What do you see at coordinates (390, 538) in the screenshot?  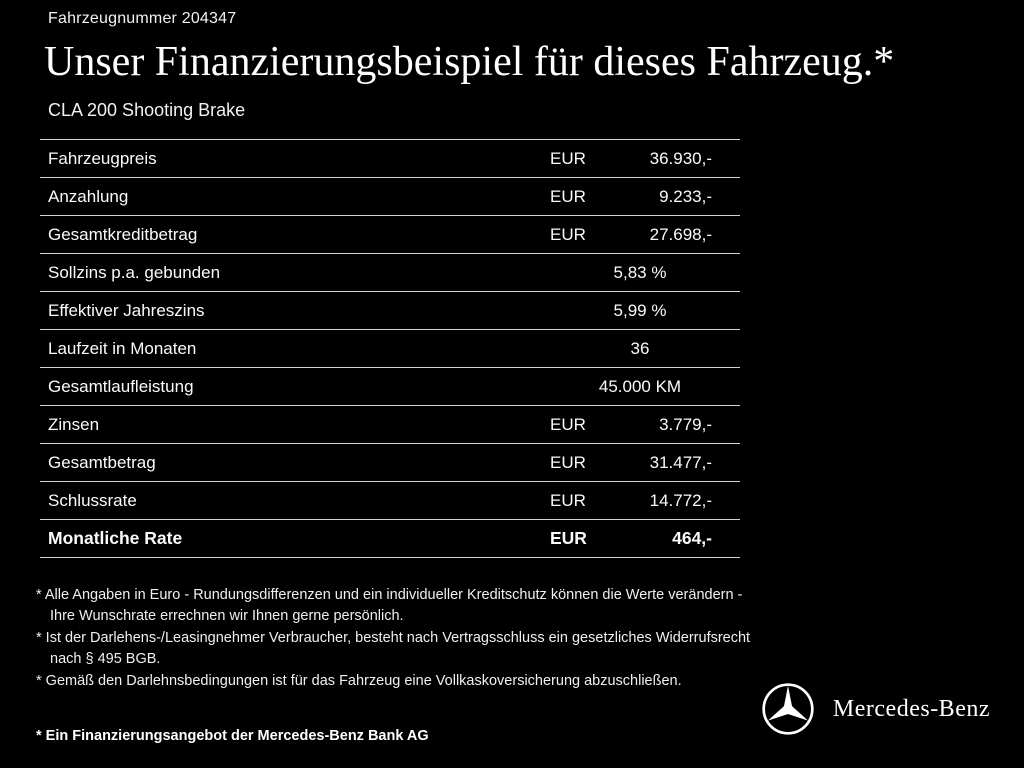 I see `table-row-monatliche-rate: Monatliche Rate EUR 464,-` at bounding box center [390, 538].